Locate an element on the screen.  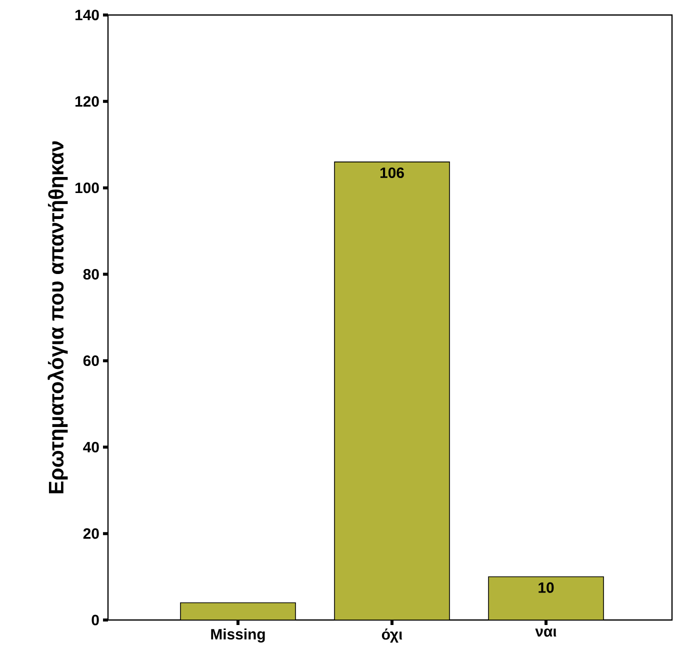
y-tick-label: 80 is located at coordinates (91, 274).